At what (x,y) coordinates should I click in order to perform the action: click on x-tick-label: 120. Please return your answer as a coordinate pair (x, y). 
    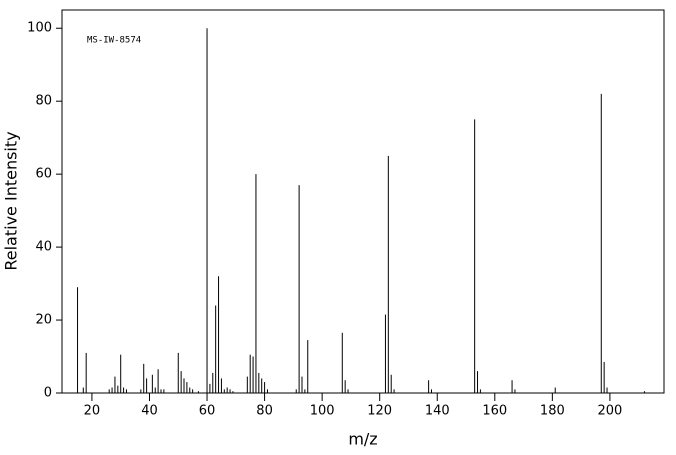
    Looking at the image, I should click on (379, 411).